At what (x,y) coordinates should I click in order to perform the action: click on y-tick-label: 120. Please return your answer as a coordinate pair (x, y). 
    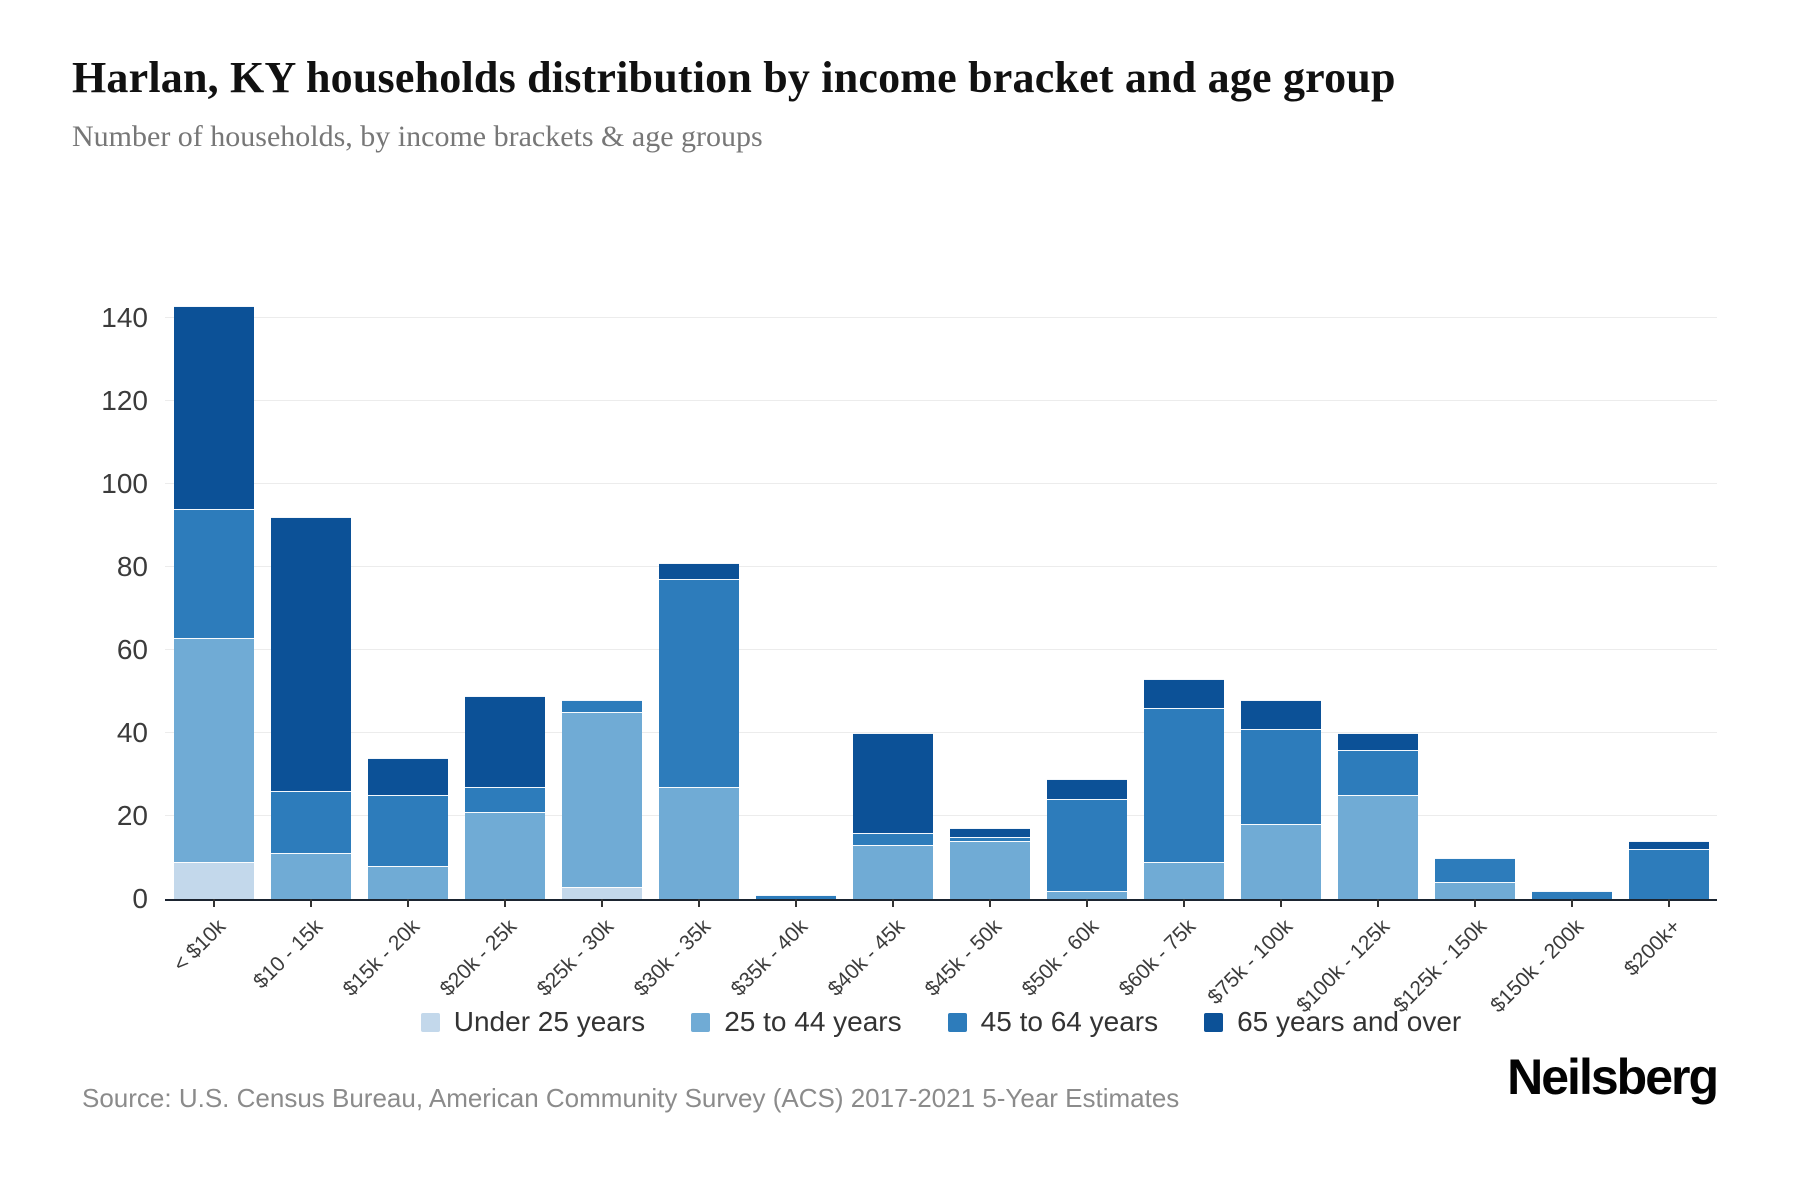
    Looking at the image, I should click on (124, 400).